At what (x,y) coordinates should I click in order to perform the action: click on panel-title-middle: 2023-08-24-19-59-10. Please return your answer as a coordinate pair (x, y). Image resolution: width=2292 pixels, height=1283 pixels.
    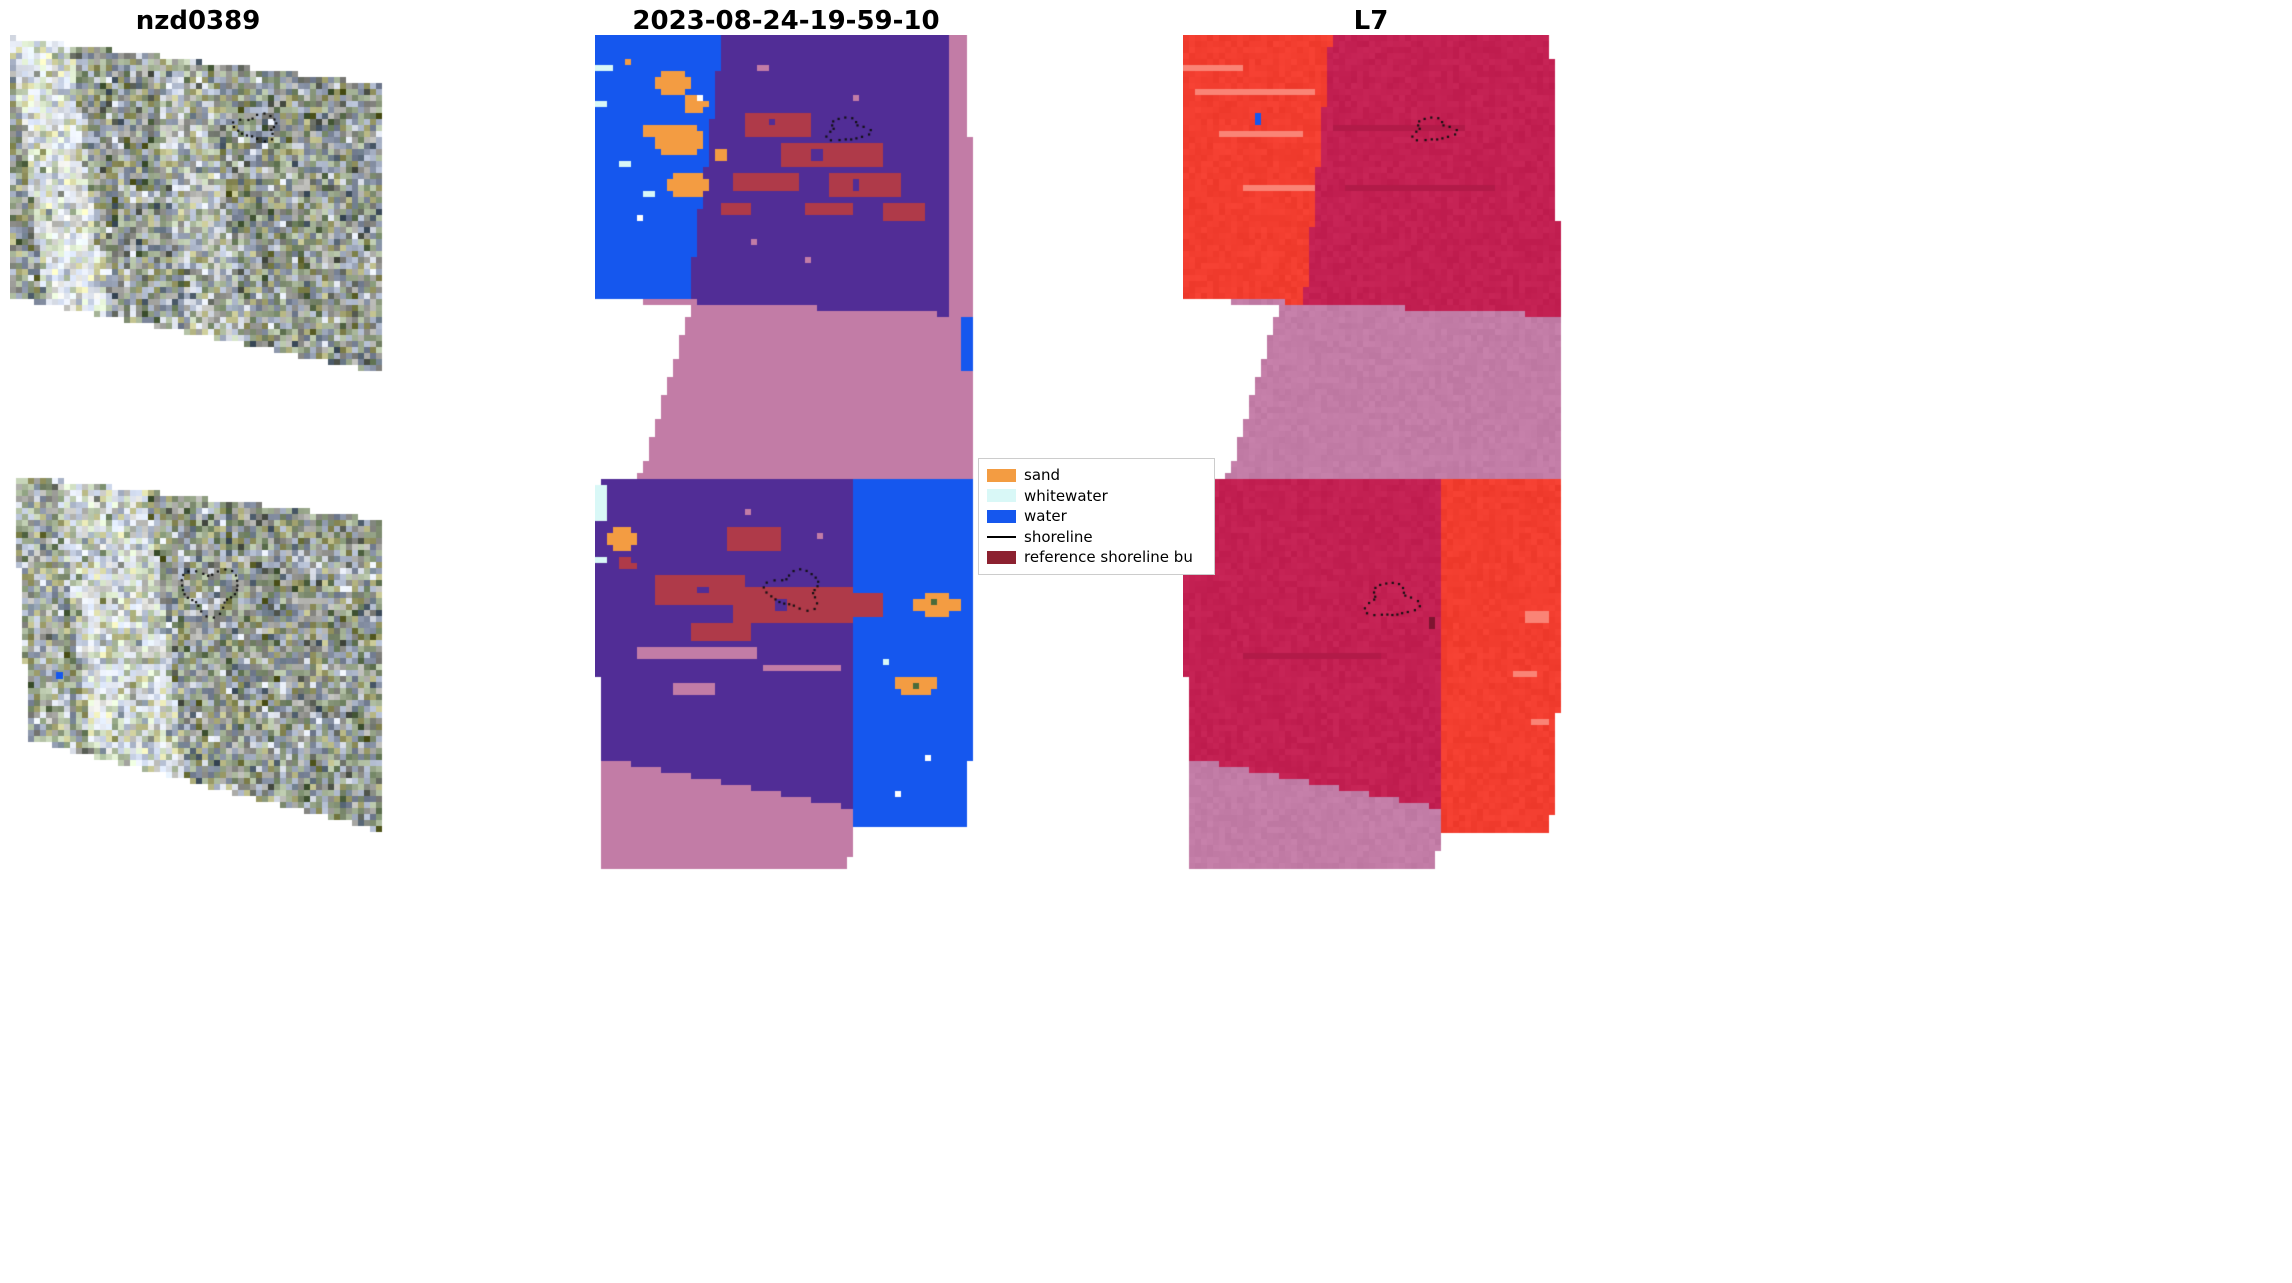
    Looking at the image, I should click on (786, 21).